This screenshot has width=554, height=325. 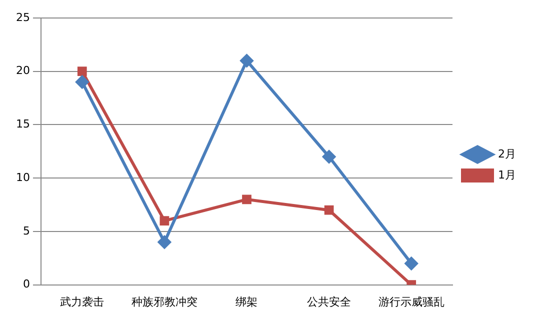 What do you see at coordinates (23, 17) in the screenshot?
I see `y-tick-label: 25` at bounding box center [23, 17].